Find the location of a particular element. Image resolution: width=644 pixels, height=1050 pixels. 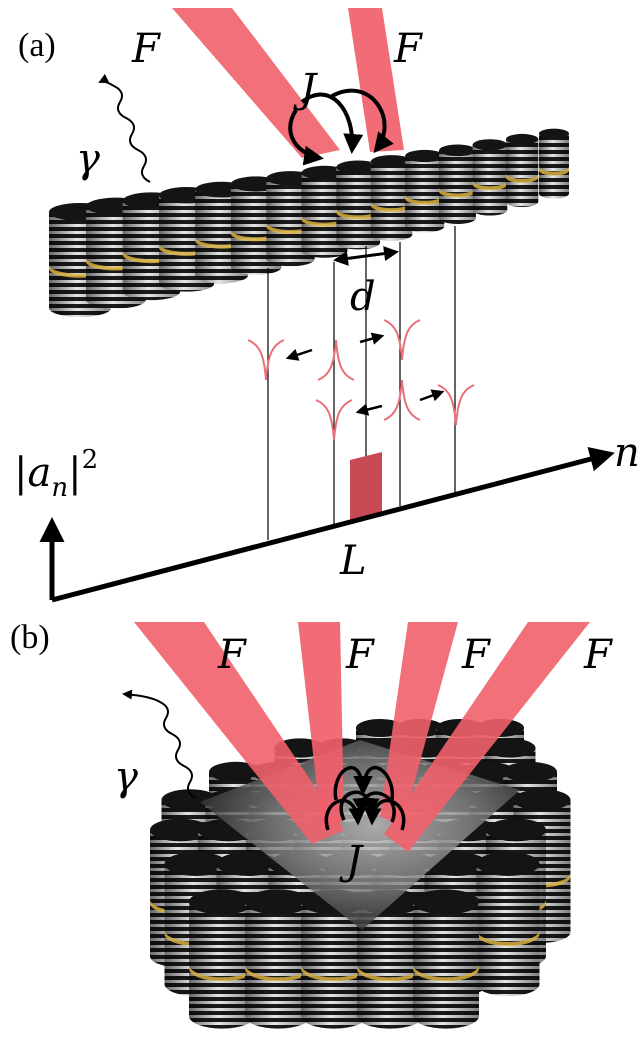

pump-label-b1: F is located at coordinates (232, 655).